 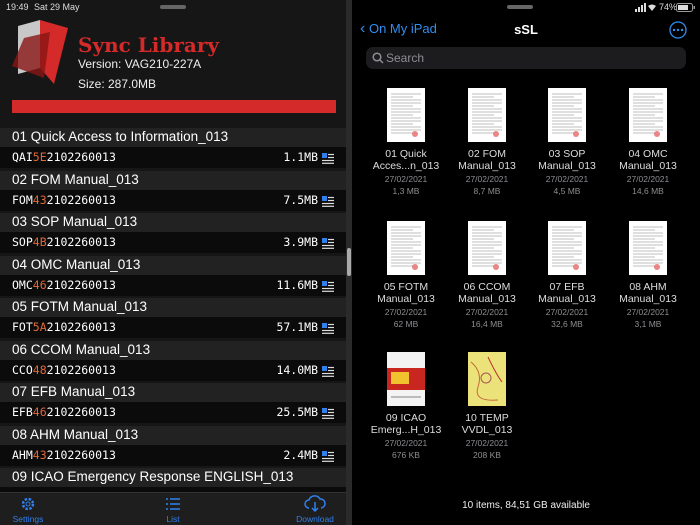 What do you see at coordinates (648, 143) in the screenshot?
I see `file-item: 04 OMC Manual_013 27/02/2021 14,6 MB` at bounding box center [648, 143].